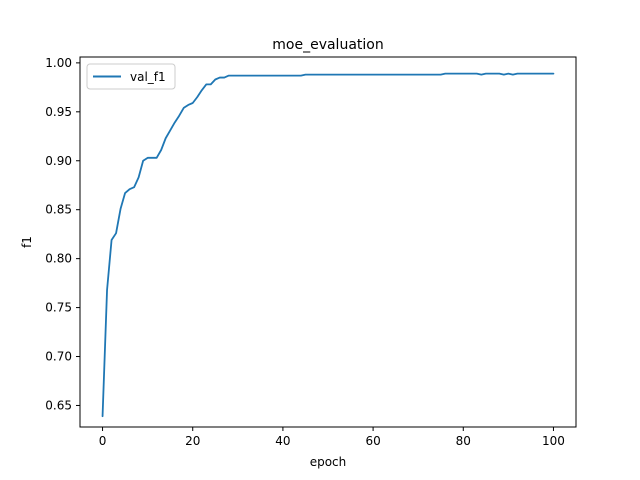  I want to click on x-tick-label: 20, so click(192, 441).